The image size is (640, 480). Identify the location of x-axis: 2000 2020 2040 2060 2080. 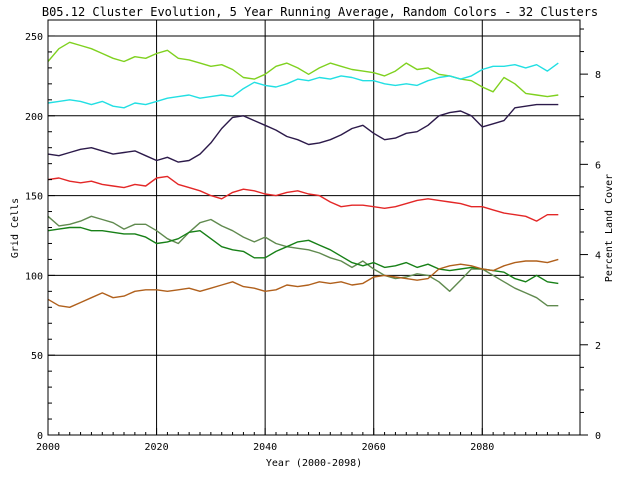
(308, 440).